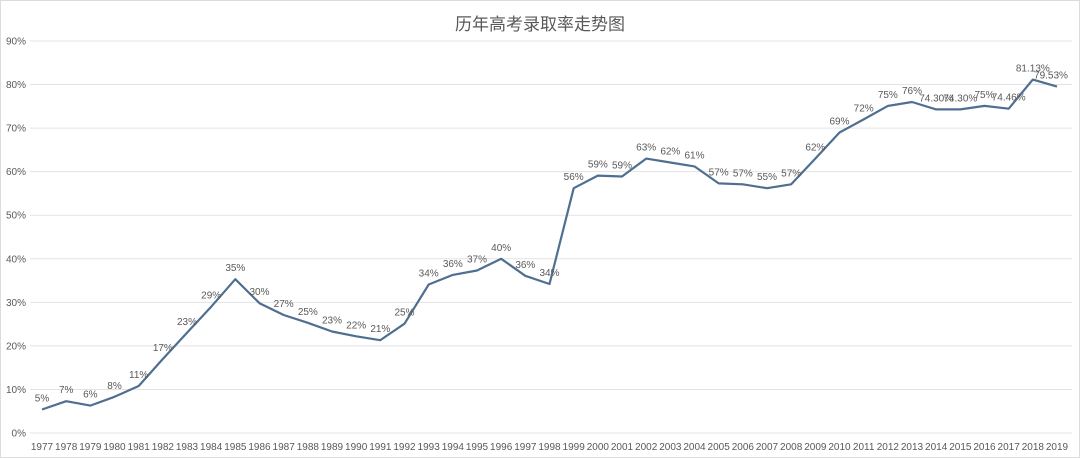 Image resolution: width=1080 pixels, height=458 pixels. I want to click on x-tick-label: 2011, so click(864, 447).